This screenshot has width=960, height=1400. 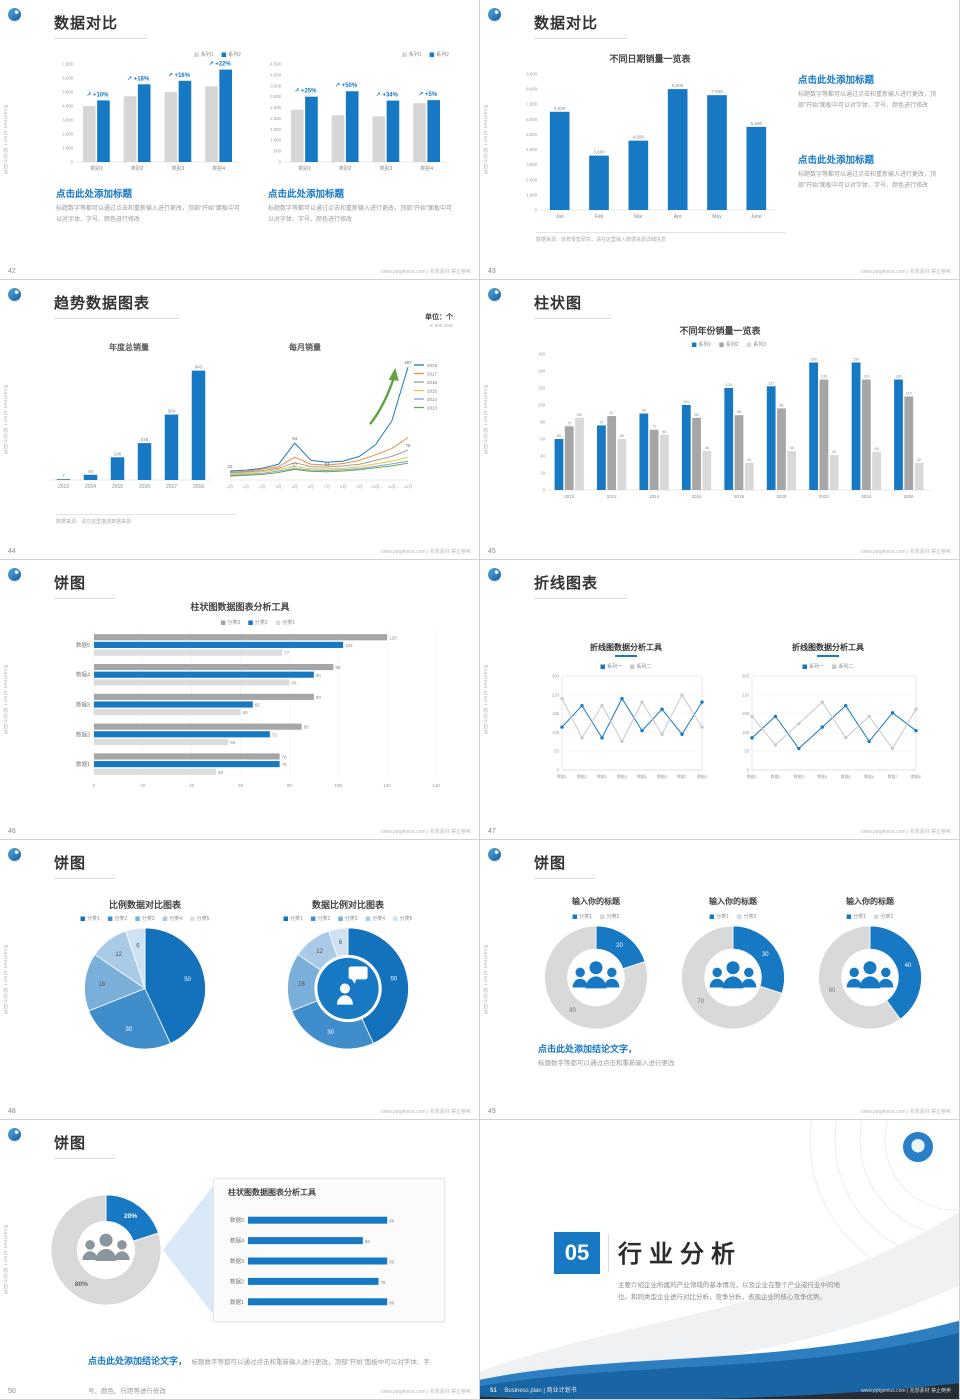 I want to click on donut-chart: 分类1 分类2 分类3 分类4 分类5 50 30 18 12 6, so click(x=348, y=982).